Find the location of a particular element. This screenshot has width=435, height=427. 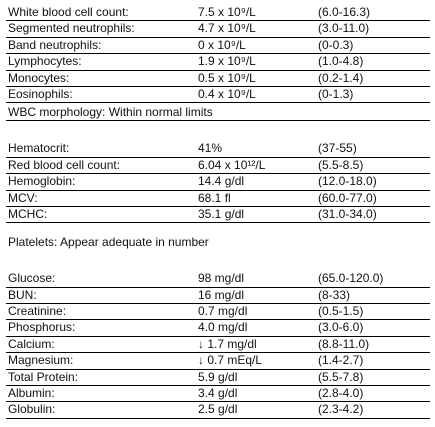

test-value: 16 mg/dl is located at coordinates (221, 294).